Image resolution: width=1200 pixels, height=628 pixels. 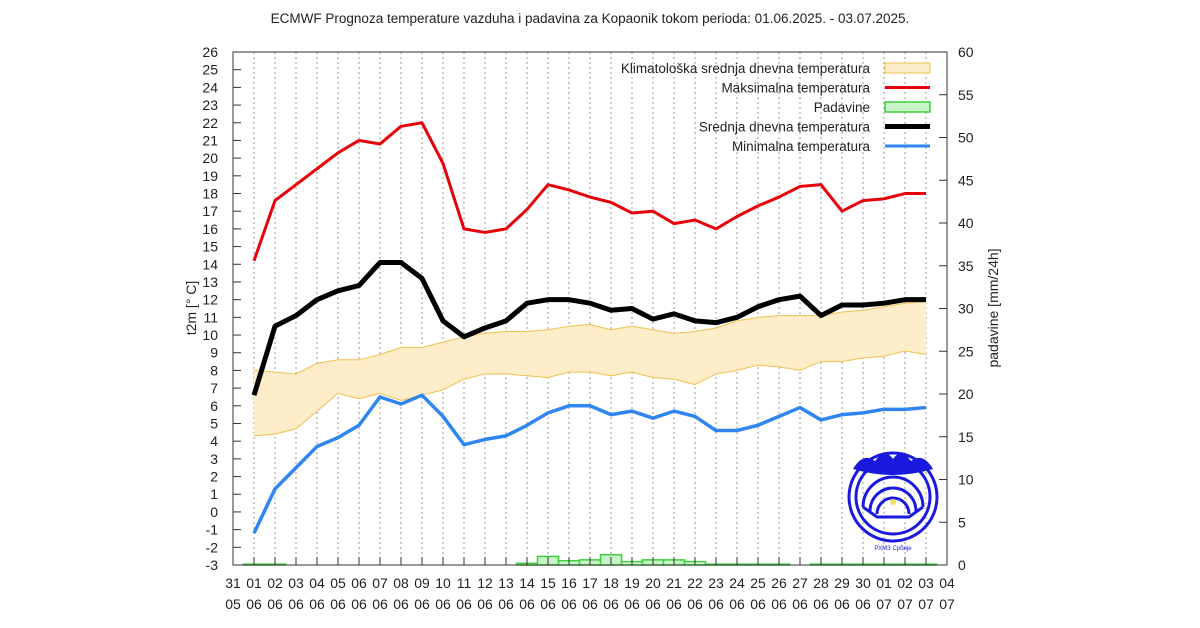 I want to click on y-tick-label: 17, so click(x=210, y=211).